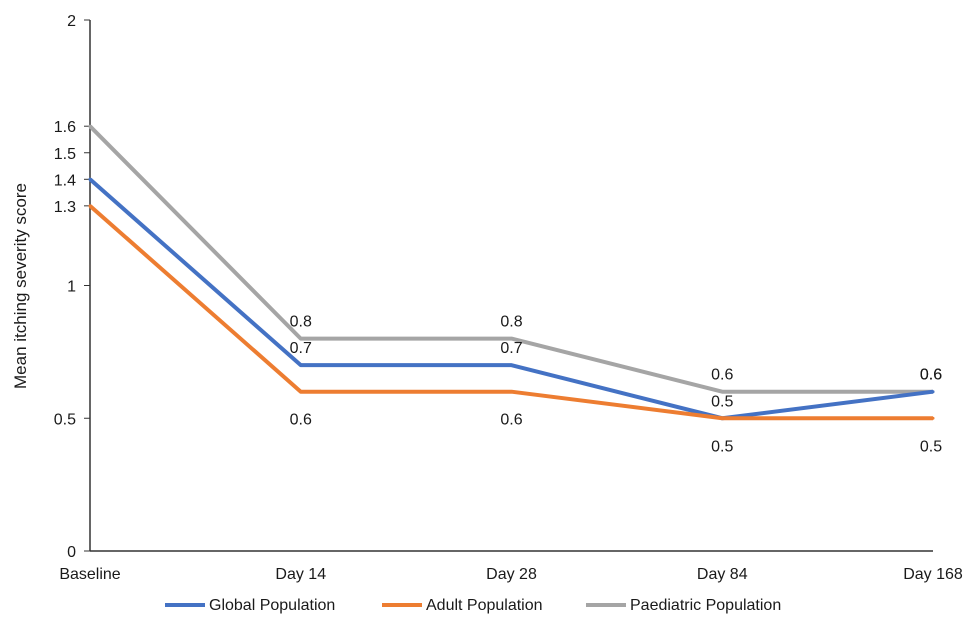 The width and height of the screenshot is (967, 623). I want to click on y-tick-label: 1.6, so click(65, 127).